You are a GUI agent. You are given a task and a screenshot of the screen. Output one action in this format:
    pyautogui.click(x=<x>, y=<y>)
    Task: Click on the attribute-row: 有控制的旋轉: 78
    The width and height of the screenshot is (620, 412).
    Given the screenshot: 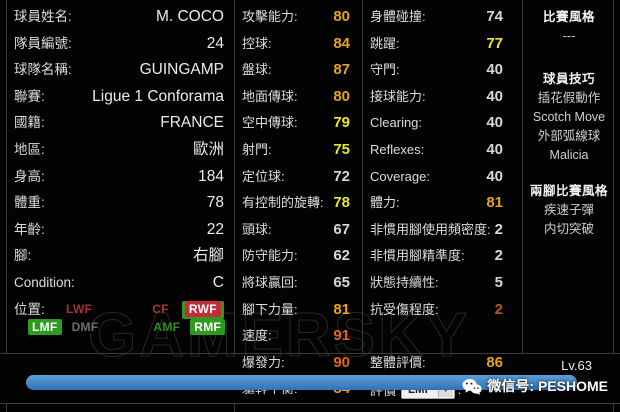 What is the action you would take?
    pyautogui.click(x=296, y=203)
    